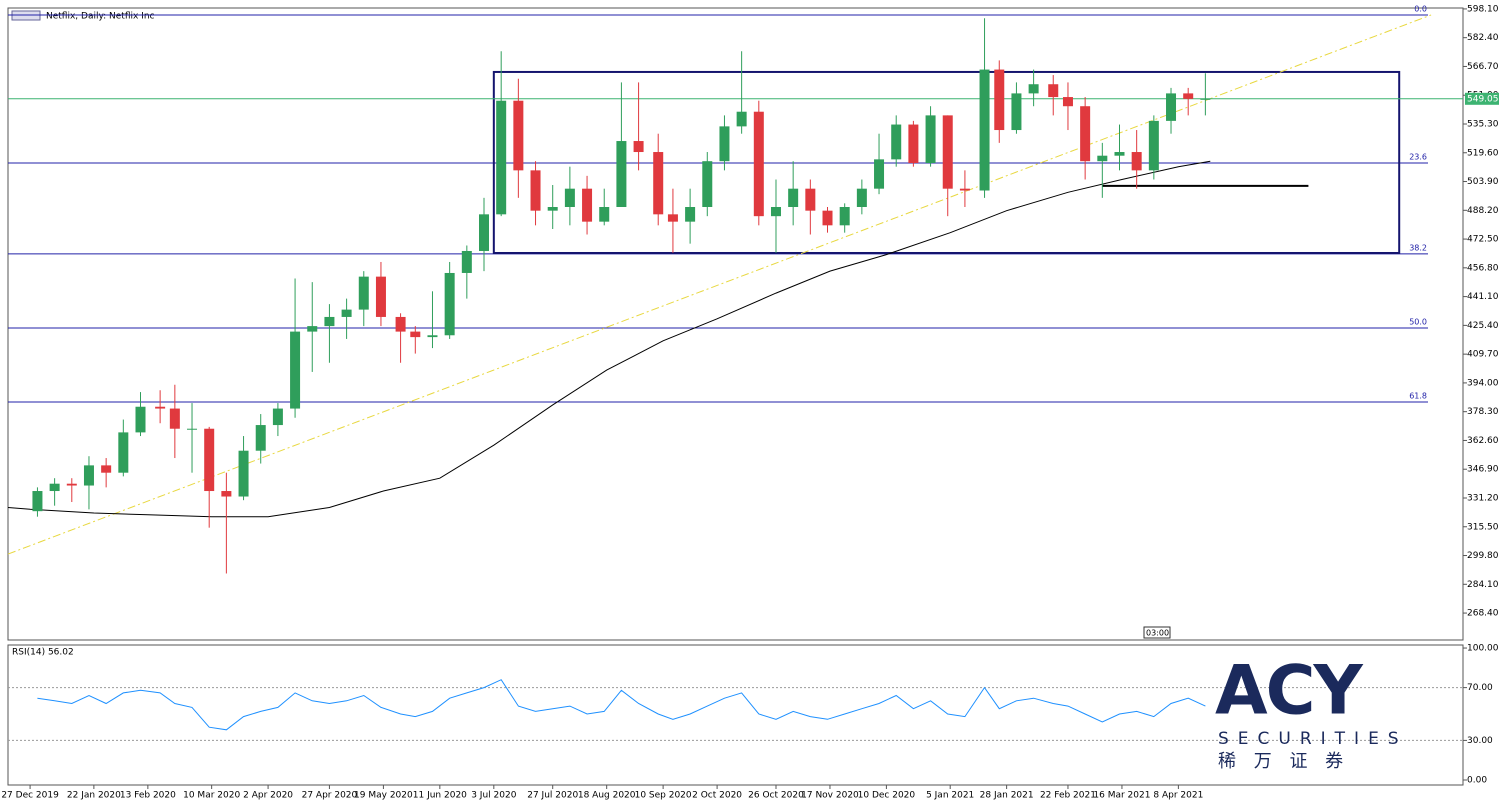  I want to click on fib-label: 23.6, so click(1418, 157).